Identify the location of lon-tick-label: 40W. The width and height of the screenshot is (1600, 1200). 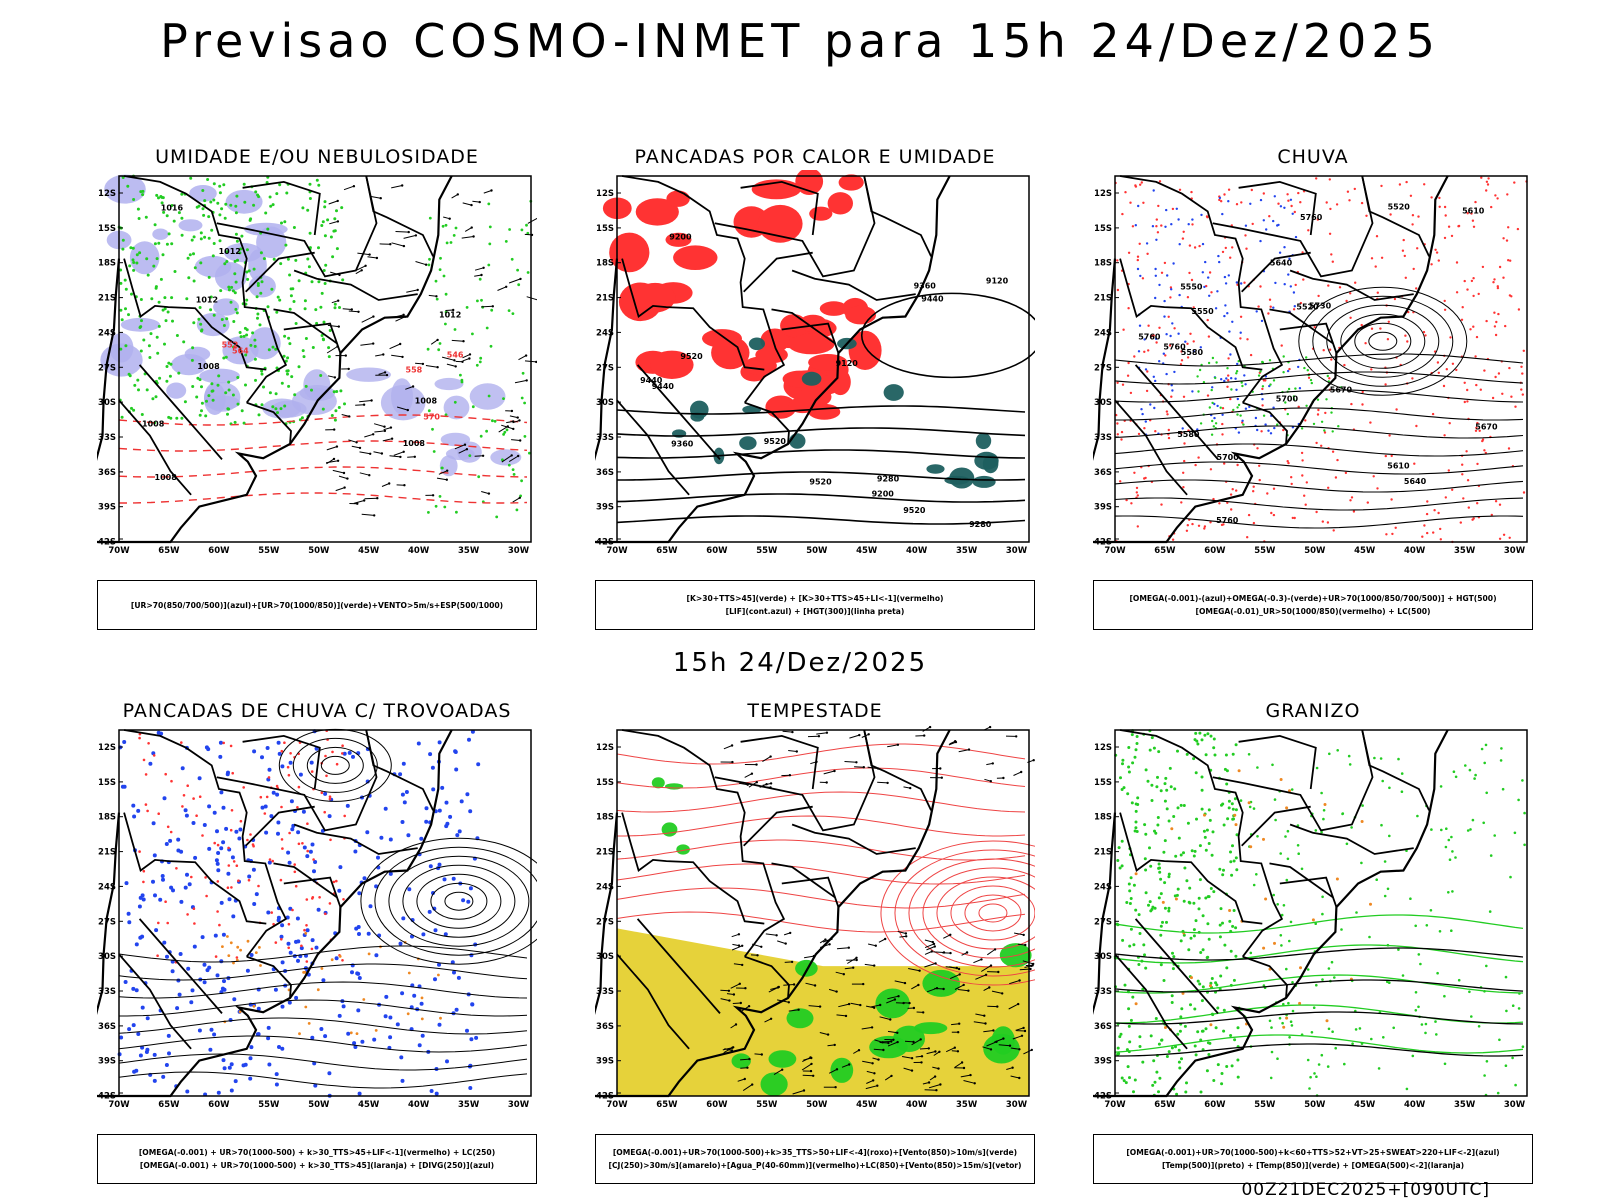
(917, 551).